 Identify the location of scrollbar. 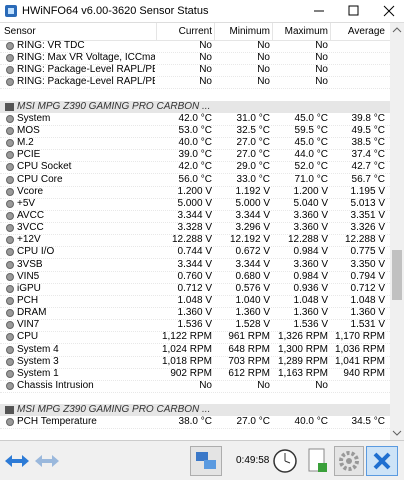
(397, 231).